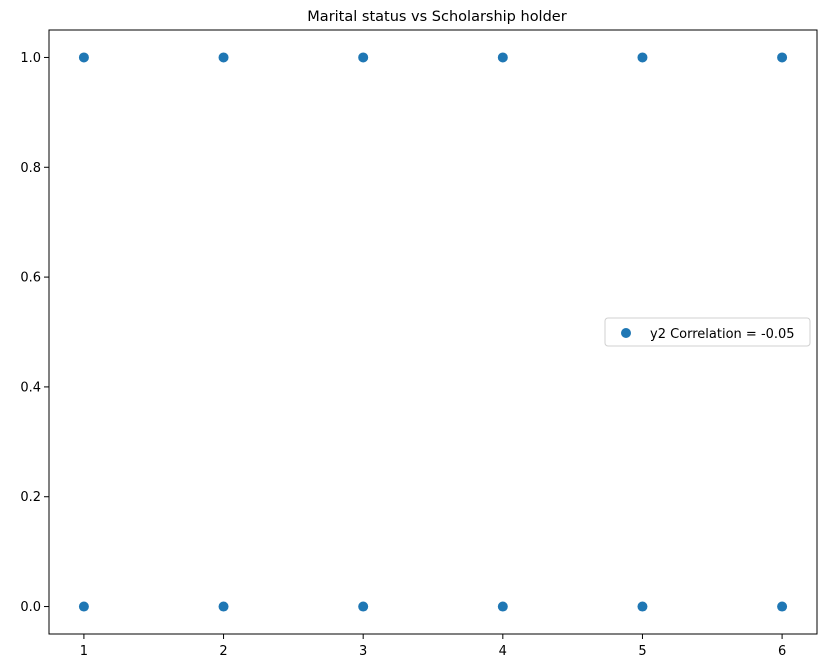 The width and height of the screenshot is (826, 672). I want to click on y-tick-label: 0.2, so click(30, 497).